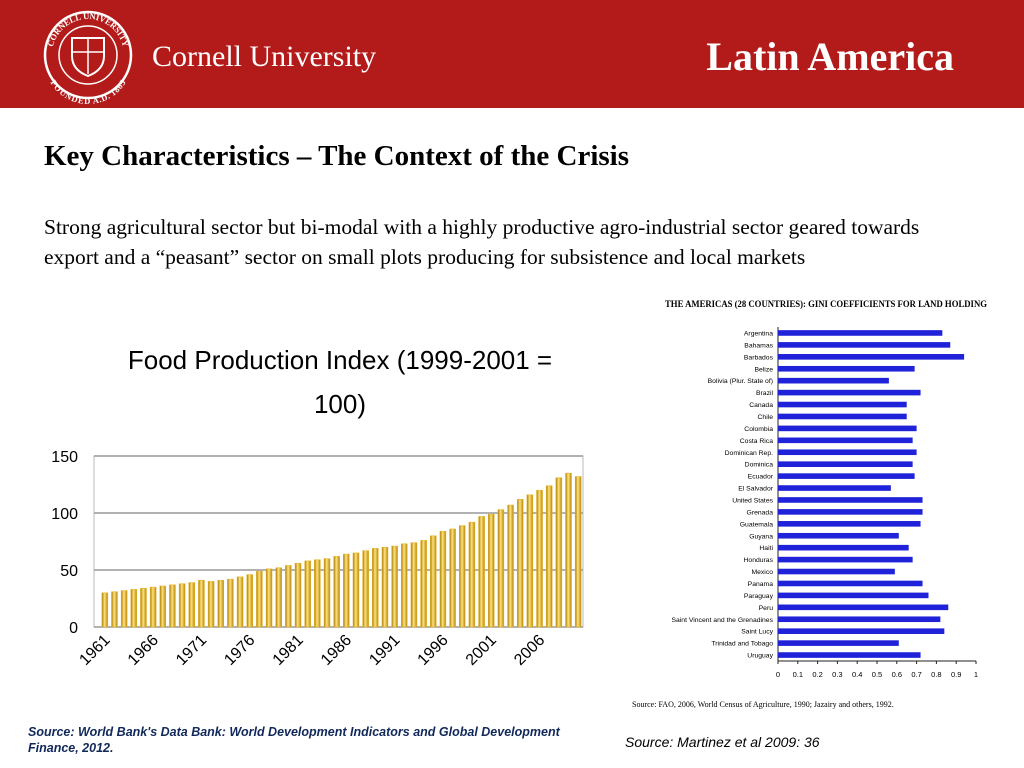  I want to click on x-tick-label: 0.5, so click(877, 674).